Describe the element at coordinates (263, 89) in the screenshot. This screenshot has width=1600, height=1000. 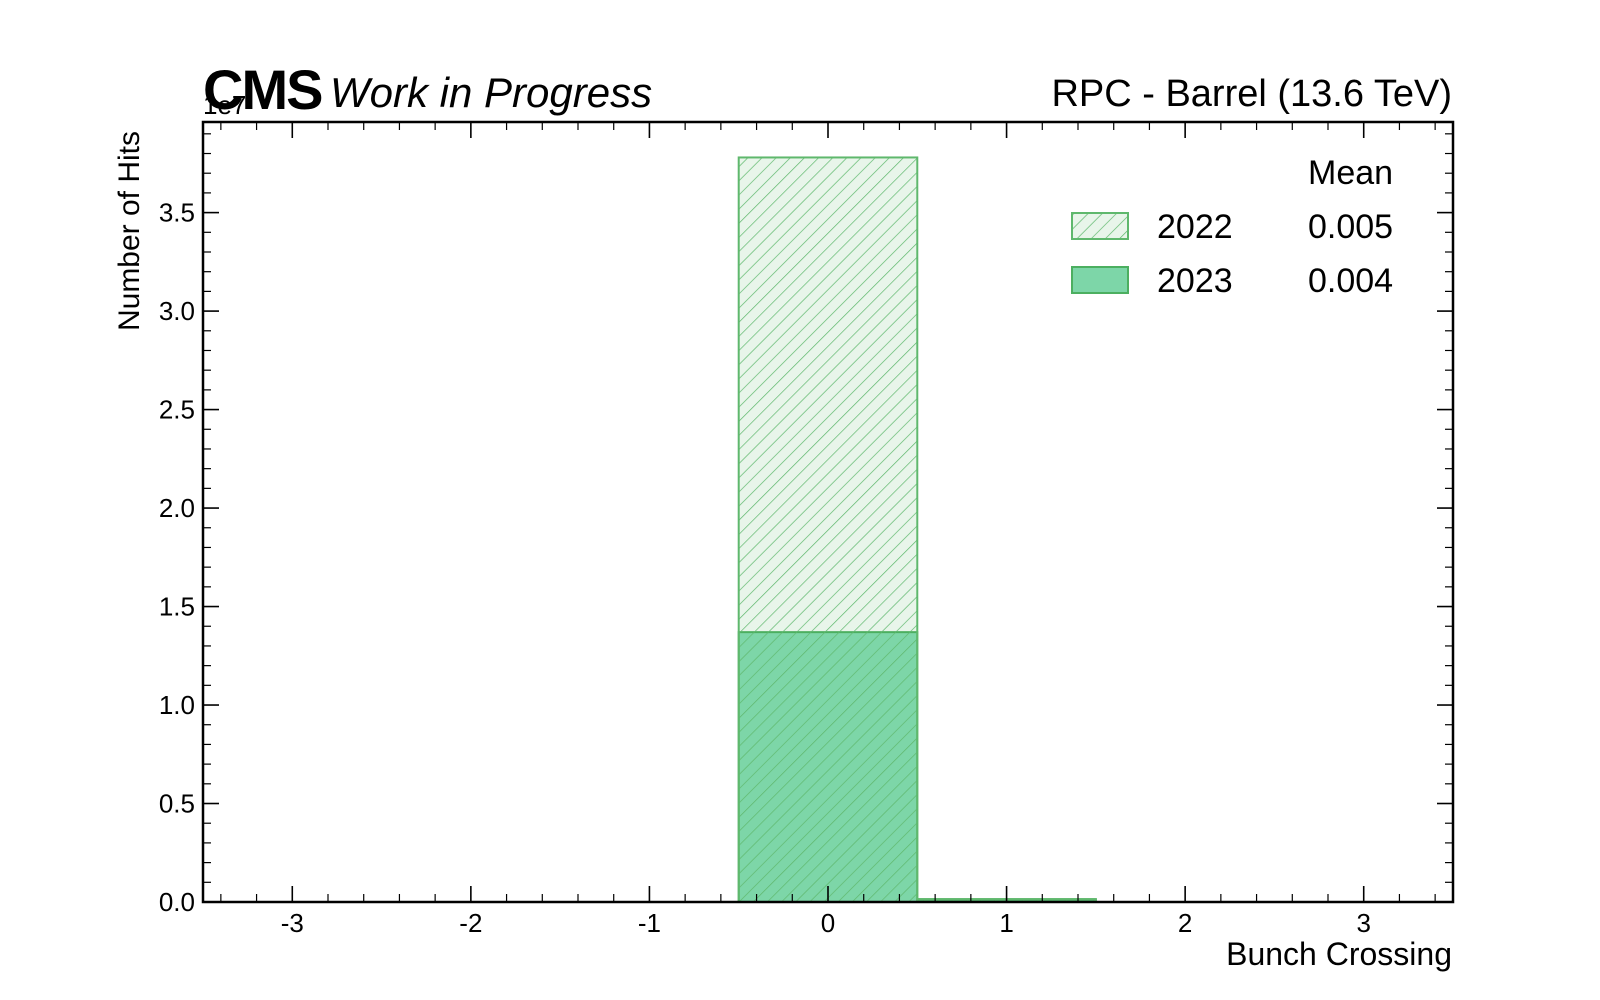
I see `experiment-label: CMS` at that location.